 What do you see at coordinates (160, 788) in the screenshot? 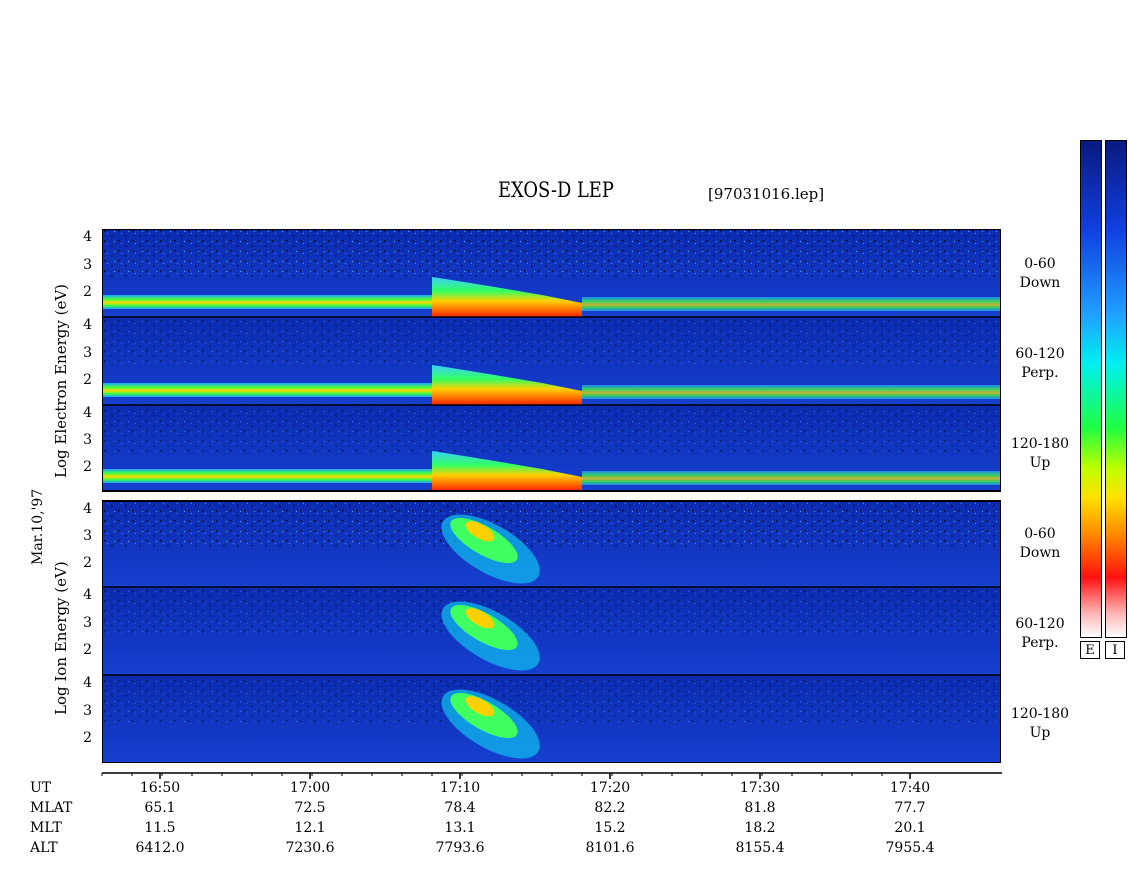
I see `row-value: 16:50` at bounding box center [160, 788].